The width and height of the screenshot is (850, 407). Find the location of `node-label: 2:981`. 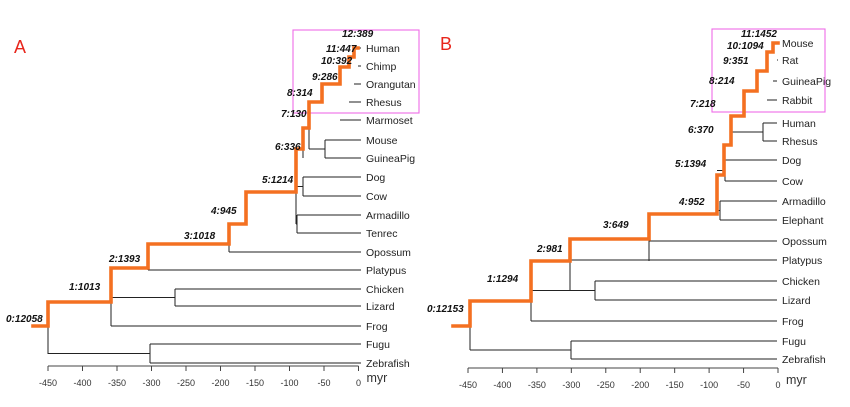

node-label: 2:981 is located at coordinates (549, 249).